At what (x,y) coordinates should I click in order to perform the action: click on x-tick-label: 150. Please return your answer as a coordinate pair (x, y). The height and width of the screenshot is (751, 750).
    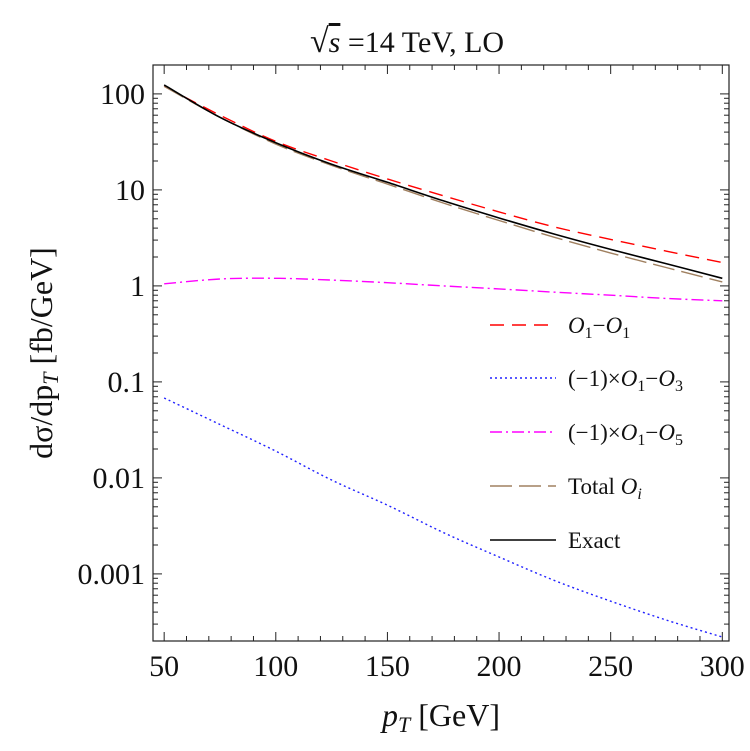
    Looking at the image, I should click on (387, 666).